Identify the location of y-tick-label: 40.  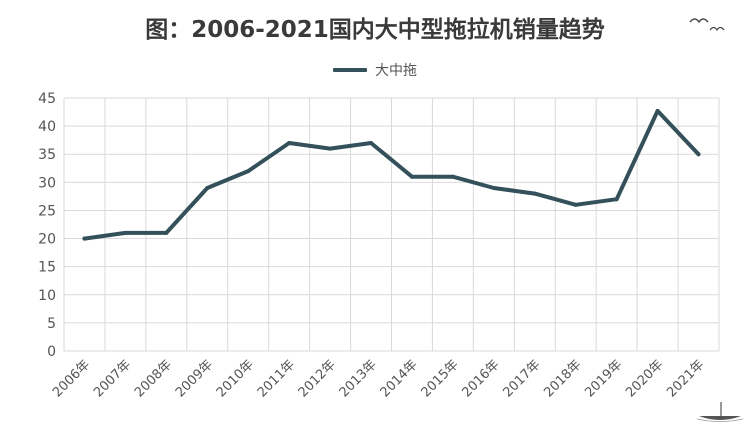
(47, 127).